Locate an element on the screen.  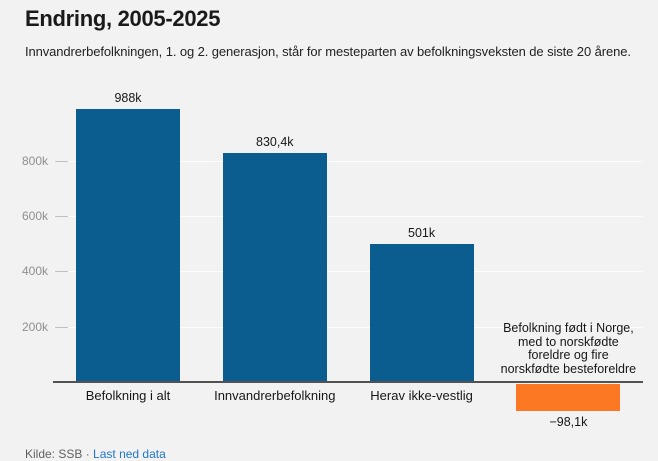
x-axis-line is located at coordinates (348, 382).